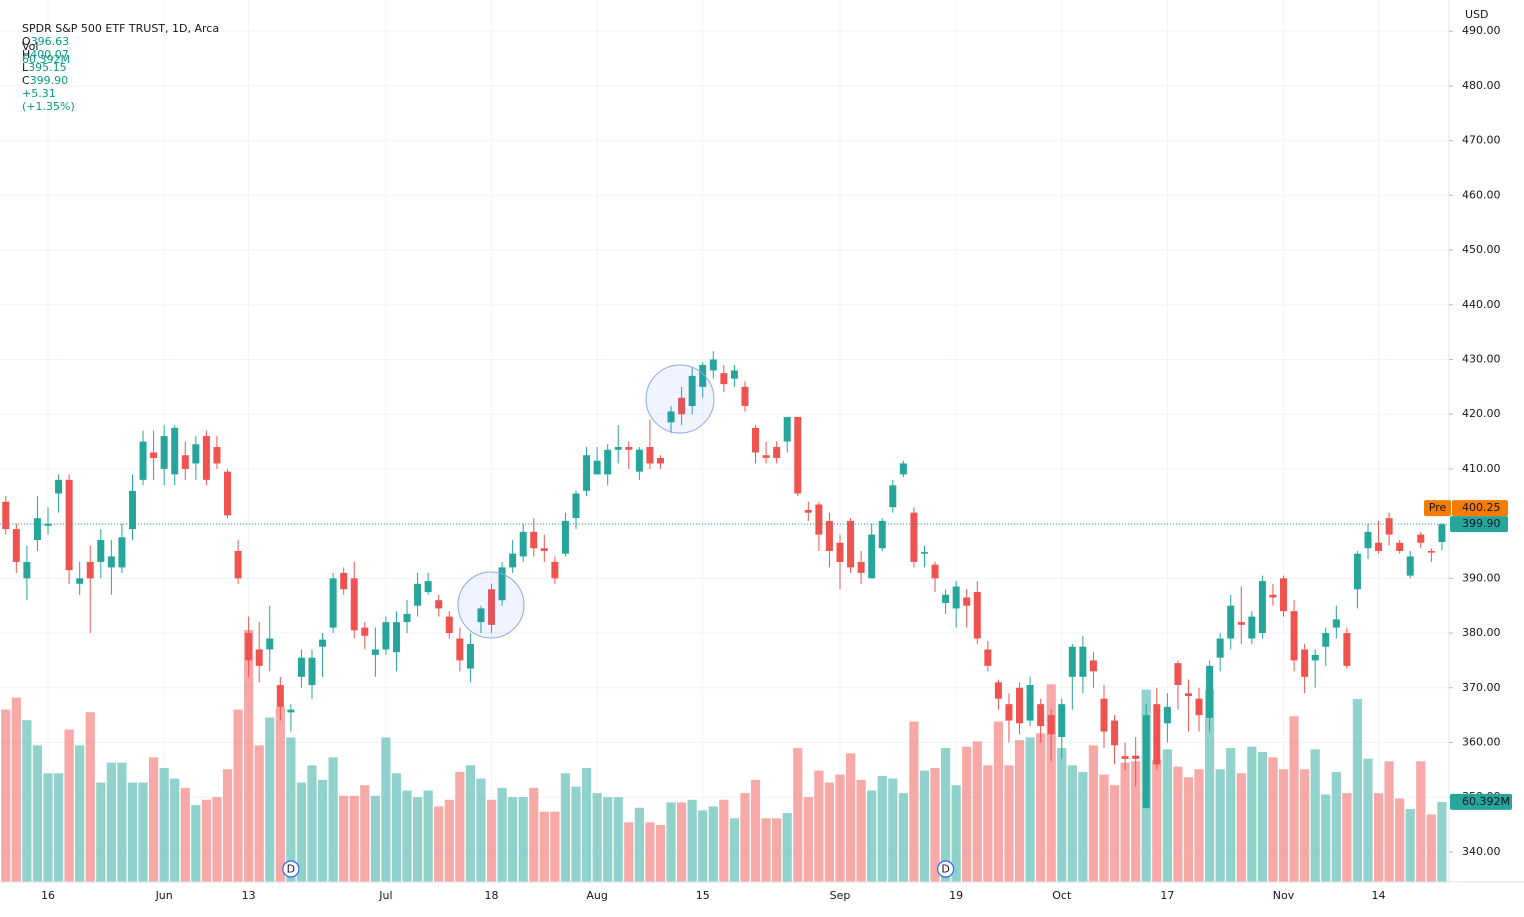 Image resolution: width=1524 pixels, height=917 pixels. What do you see at coordinates (1481, 687) in the screenshot?
I see `y-tick-label: 370.00` at bounding box center [1481, 687].